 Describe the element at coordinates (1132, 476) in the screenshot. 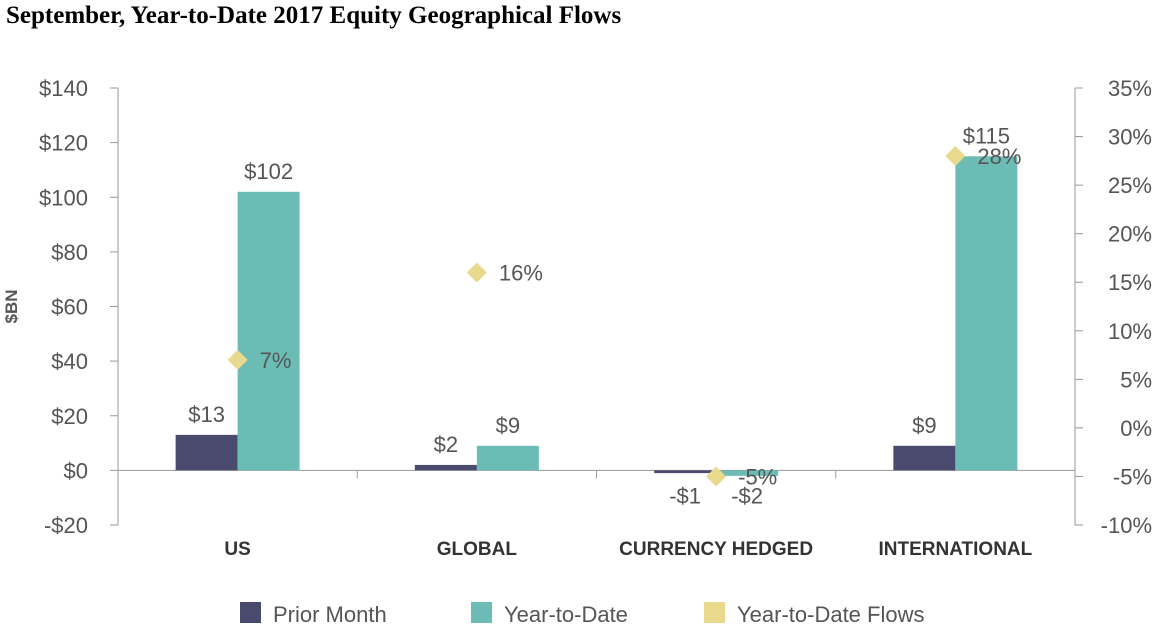

I see `right-axis-tick-label: -5%` at that location.